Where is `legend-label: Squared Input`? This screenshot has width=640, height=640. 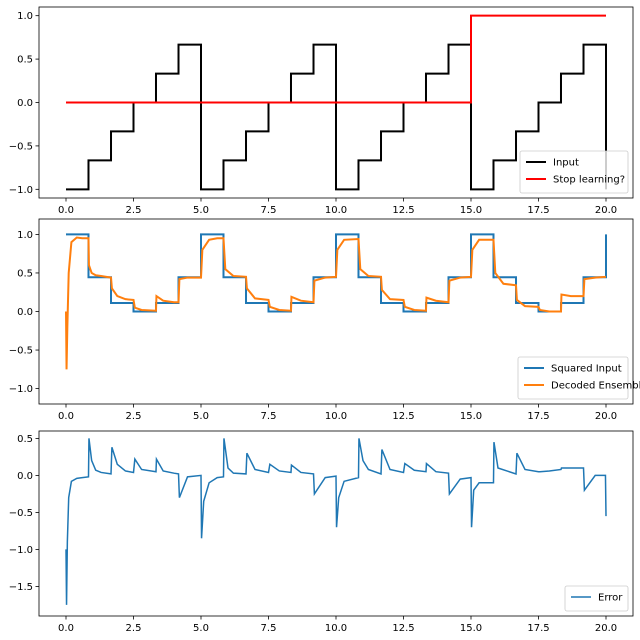
legend-label: Squared Input is located at coordinates (586, 369).